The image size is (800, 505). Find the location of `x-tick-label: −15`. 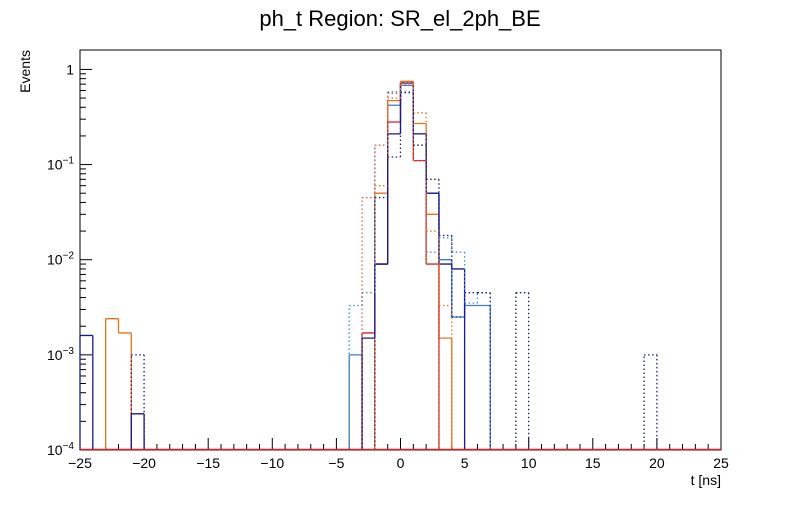

x-tick-label: −15 is located at coordinates (208, 463).